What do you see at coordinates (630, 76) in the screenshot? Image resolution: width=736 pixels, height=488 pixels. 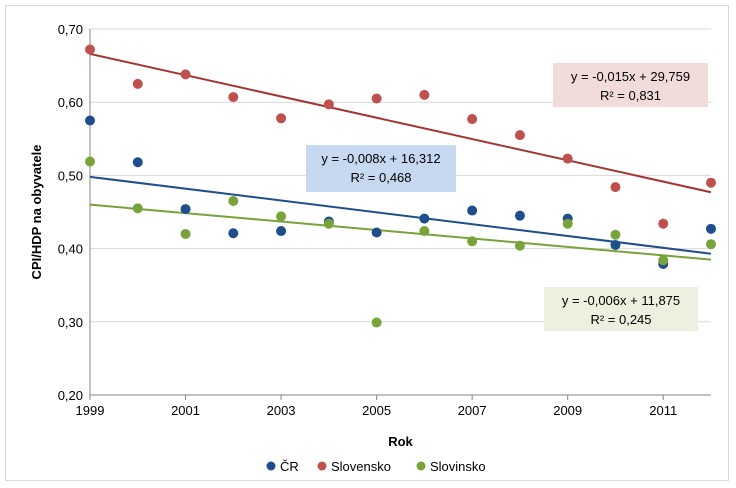 I see `trendline-equation-slovensko: y = -0,015x + 29,759` at bounding box center [630, 76].